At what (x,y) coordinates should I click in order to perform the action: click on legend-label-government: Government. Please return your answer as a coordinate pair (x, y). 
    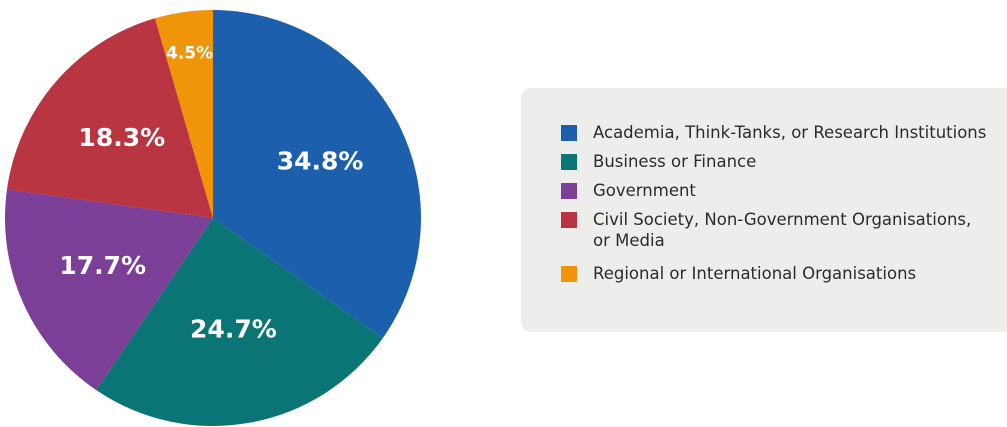
    Looking at the image, I should click on (644, 190).